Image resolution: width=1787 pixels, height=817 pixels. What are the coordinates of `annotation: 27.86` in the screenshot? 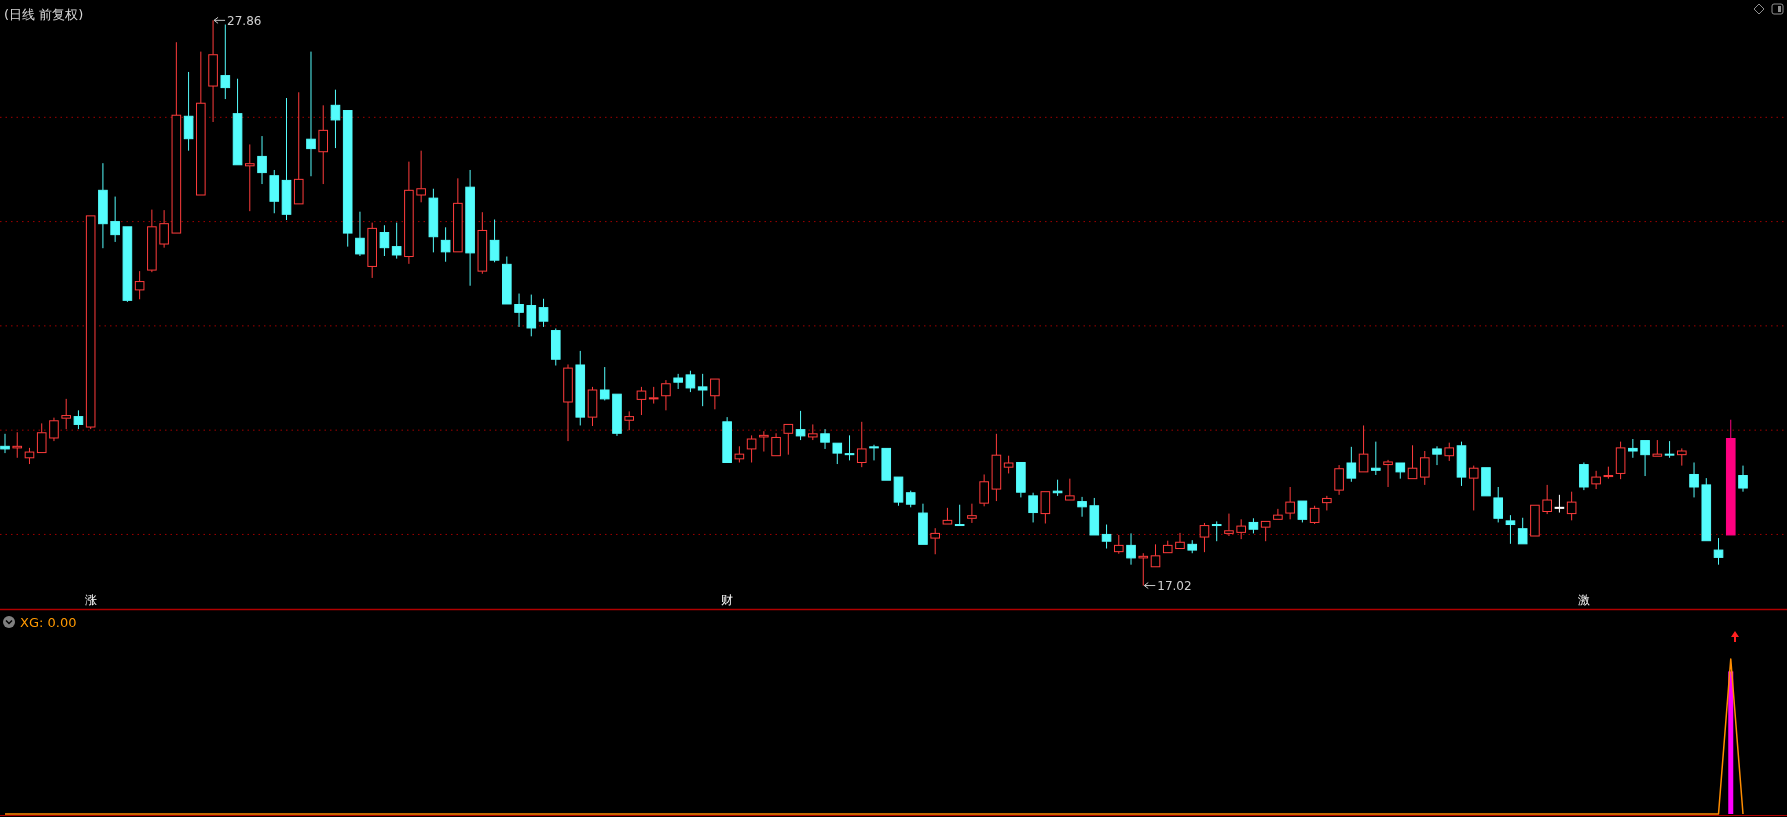 It's located at (244, 20).